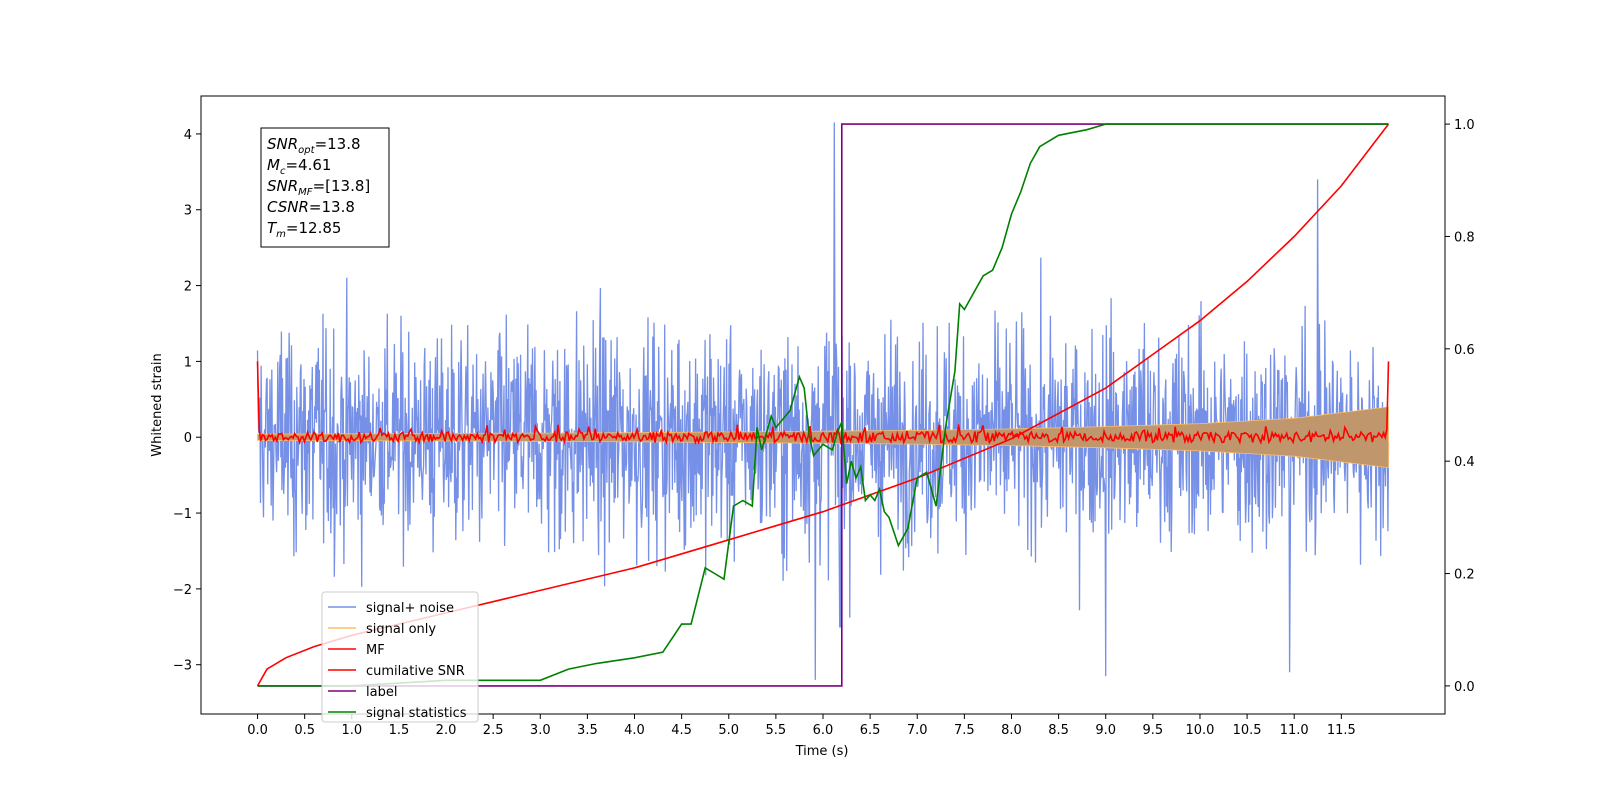 The width and height of the screenshot is (1600, 804). I want to click on y-tick-label: 0, so click(188, 438).